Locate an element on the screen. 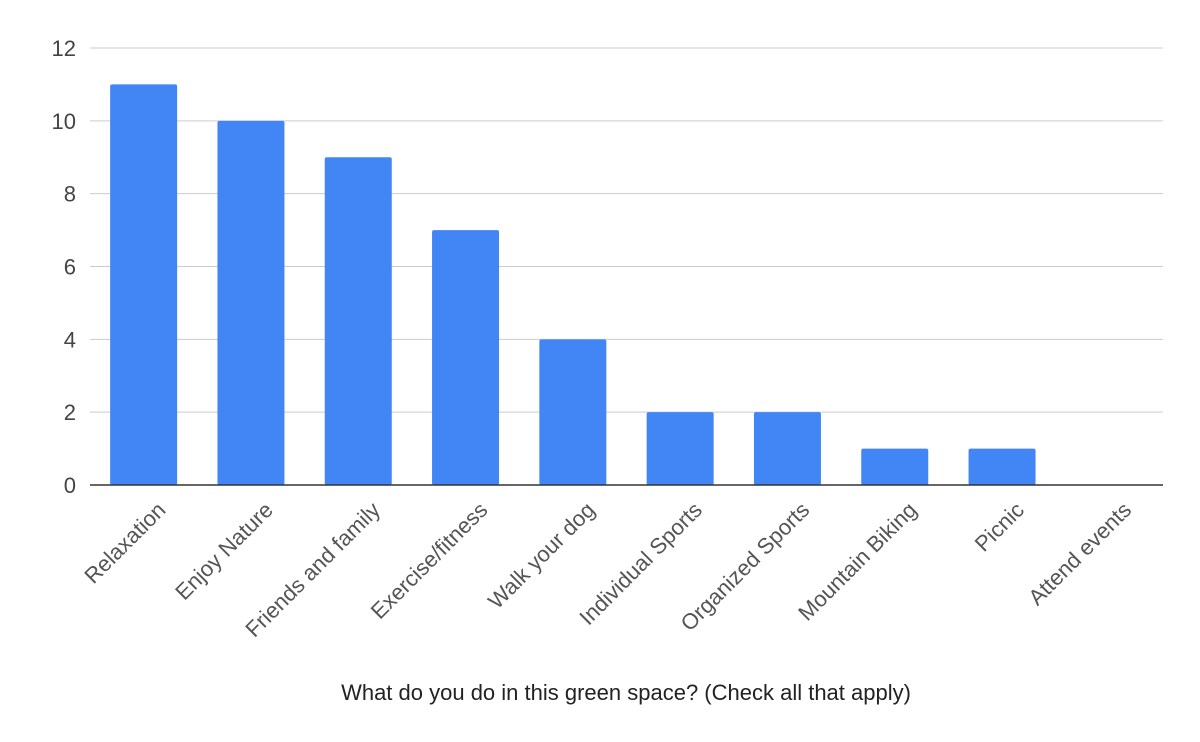 The height and width of the screenshot is (742, 1200). x-tick-label: Exercise/fitness is located at coordinates (429, 560).